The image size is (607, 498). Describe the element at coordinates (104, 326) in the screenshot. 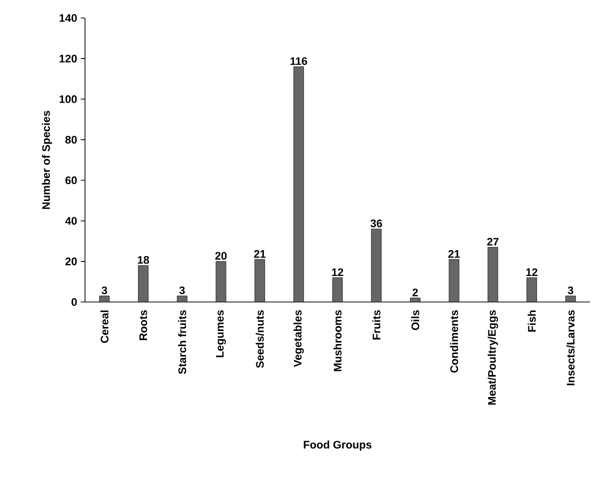

I see `x-tick-label: Cereal` at that location.